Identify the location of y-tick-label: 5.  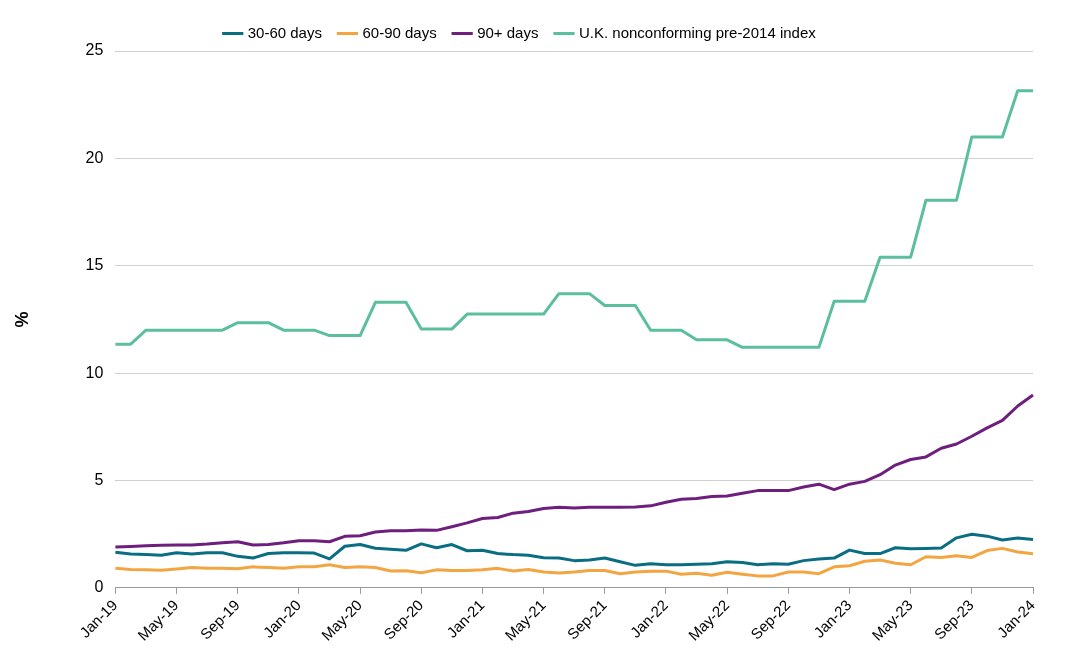
(99, 479).